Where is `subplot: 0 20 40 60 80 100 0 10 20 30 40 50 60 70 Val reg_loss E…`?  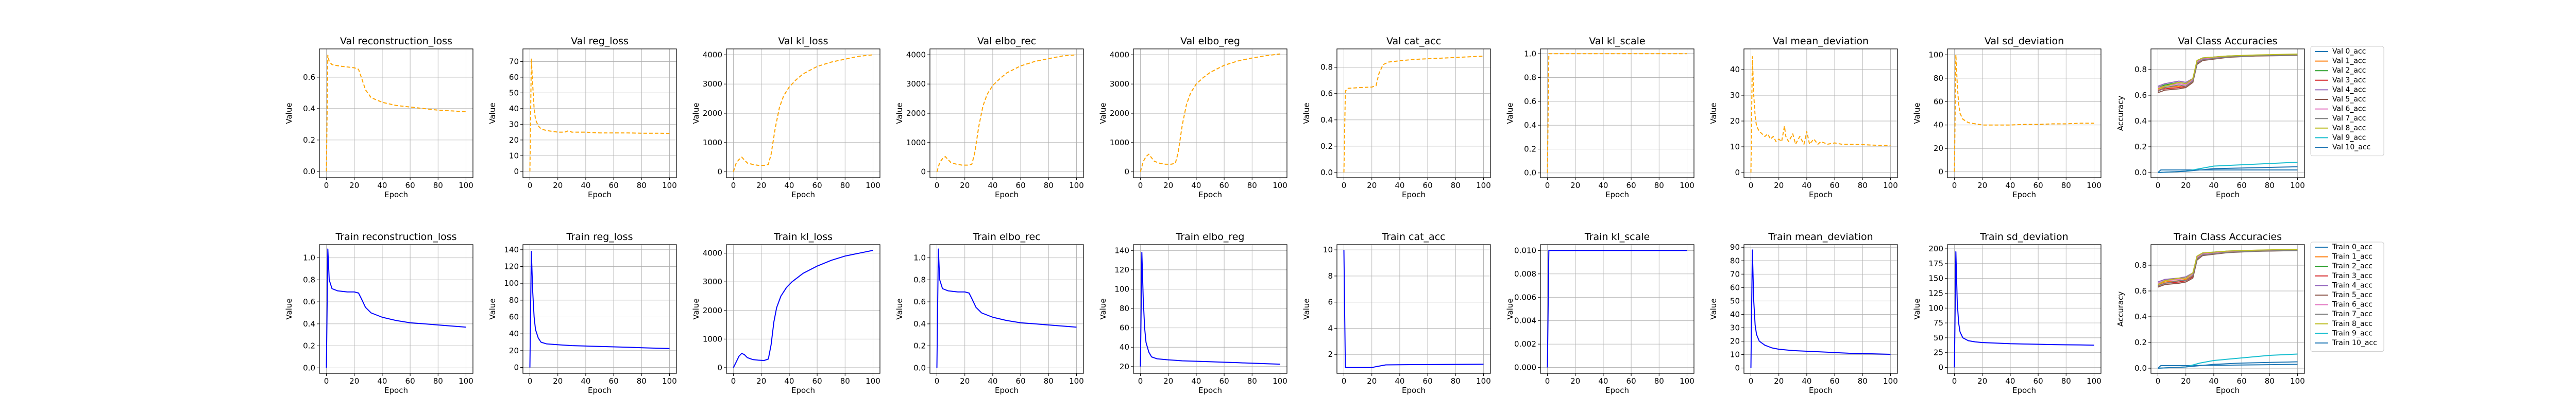
subplot: 0 20 40 60 80 100 0 10 20 30 40 50 60 70 Val reg_loss E… is located at coordinates (582, 117).